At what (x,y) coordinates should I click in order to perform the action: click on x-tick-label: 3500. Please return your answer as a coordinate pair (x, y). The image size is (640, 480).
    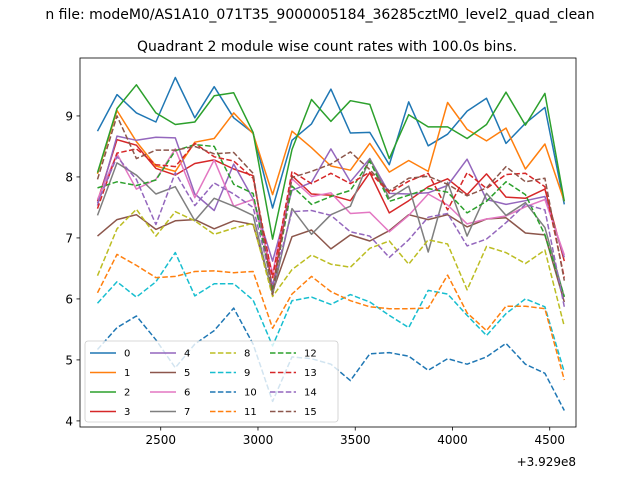
    Looking at the image, I should click on (355, 440).